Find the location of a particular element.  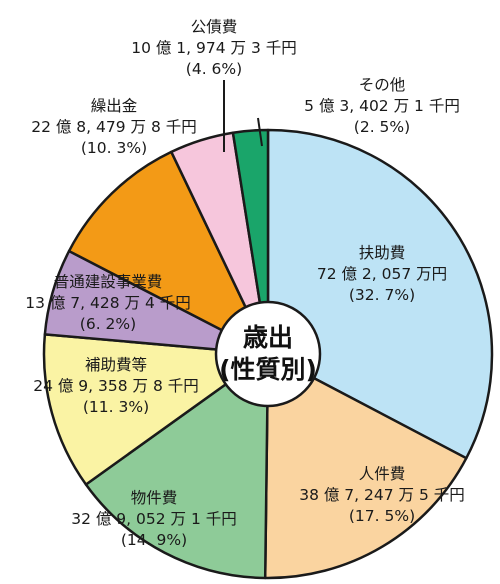

slice-label-7-amount: 10 億 1, 974 万 3 千円 is located at coordinates (214, 48).